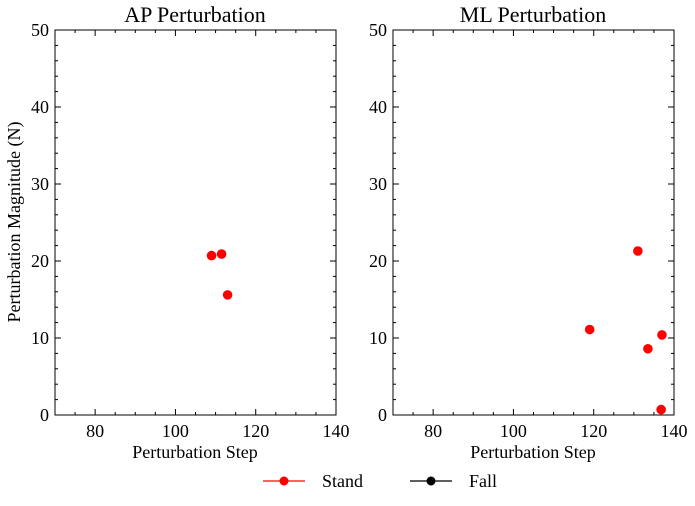  What do you see at coordinates (431, 481) in the screenshot?
I see `legend-fall-marker` at bounding box center [431, 481].